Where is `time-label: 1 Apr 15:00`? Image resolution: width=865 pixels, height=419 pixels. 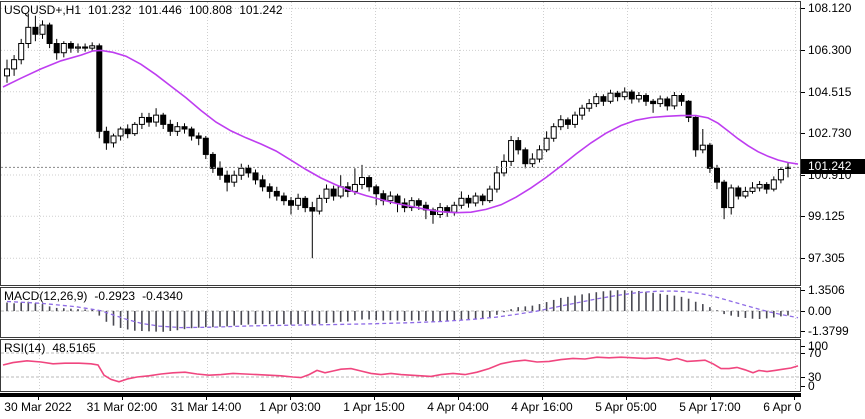
time-label: 1 Apr 15:00 is located at coordinates (374, 407).